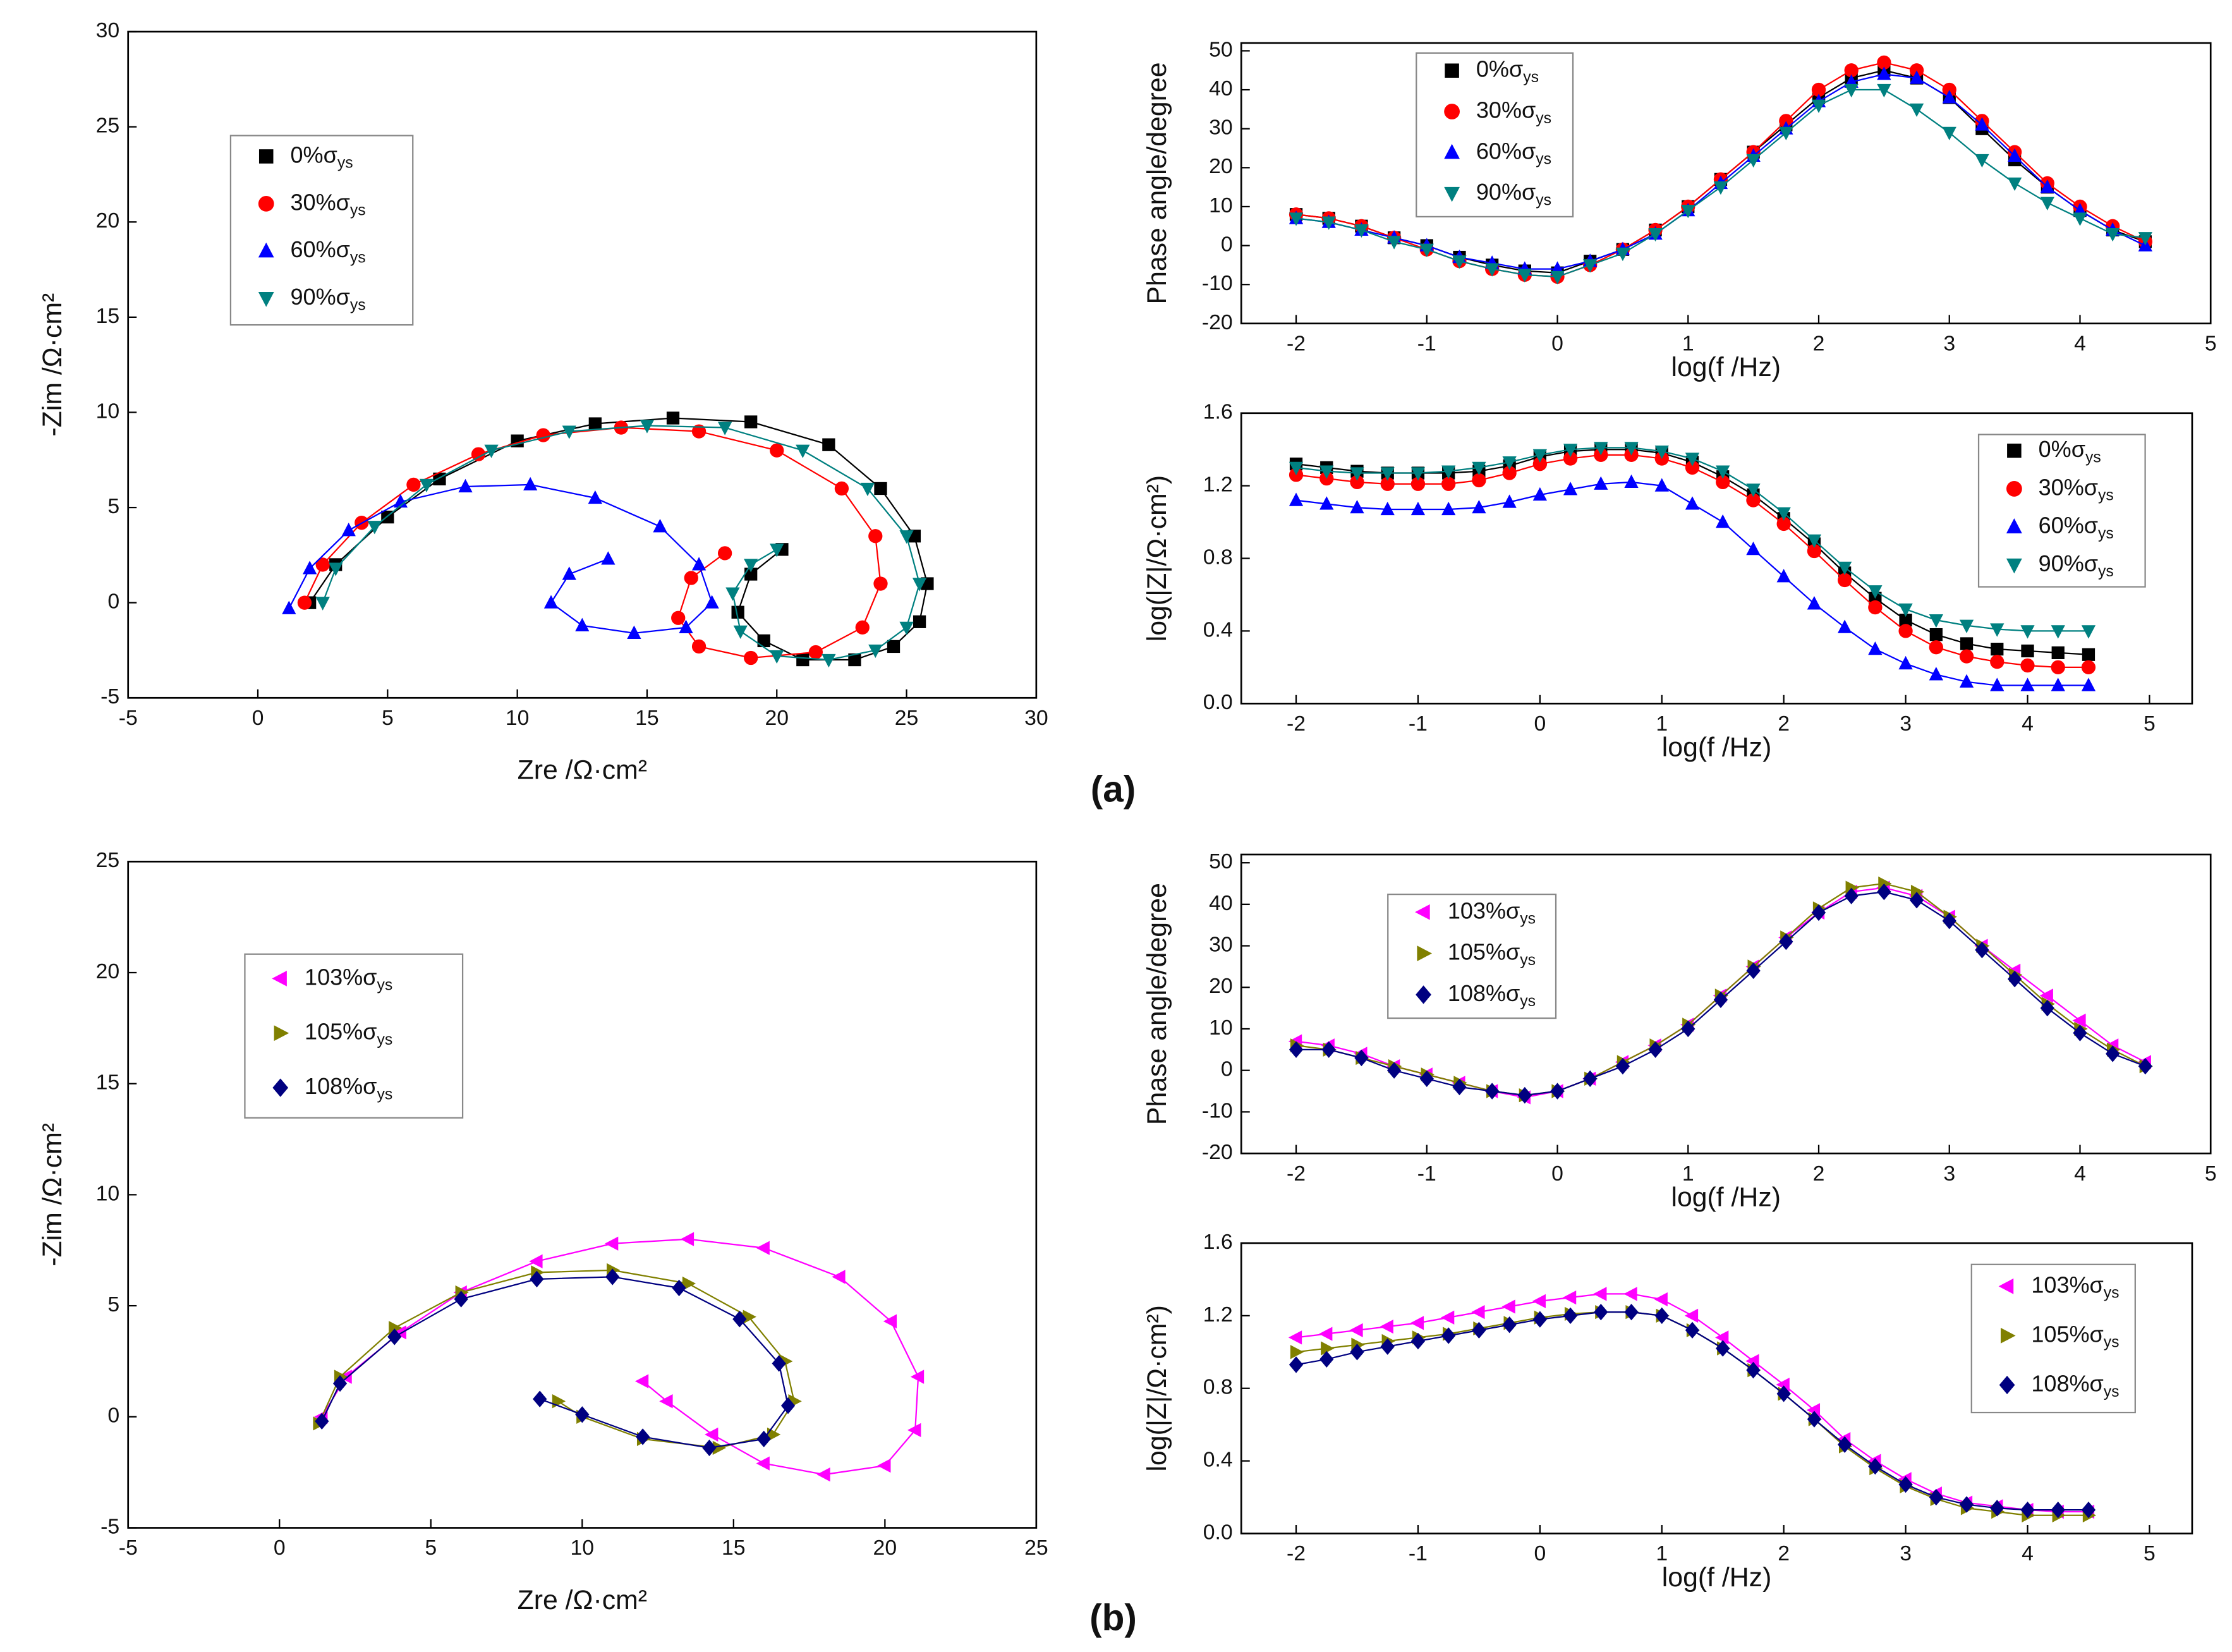 This screenshot has width=2232, height=1652. What do you see at coordinates (1217, 1152) in the screenshot?
I see `y-tick-label: -20` at bounding box center [1217, 1152].